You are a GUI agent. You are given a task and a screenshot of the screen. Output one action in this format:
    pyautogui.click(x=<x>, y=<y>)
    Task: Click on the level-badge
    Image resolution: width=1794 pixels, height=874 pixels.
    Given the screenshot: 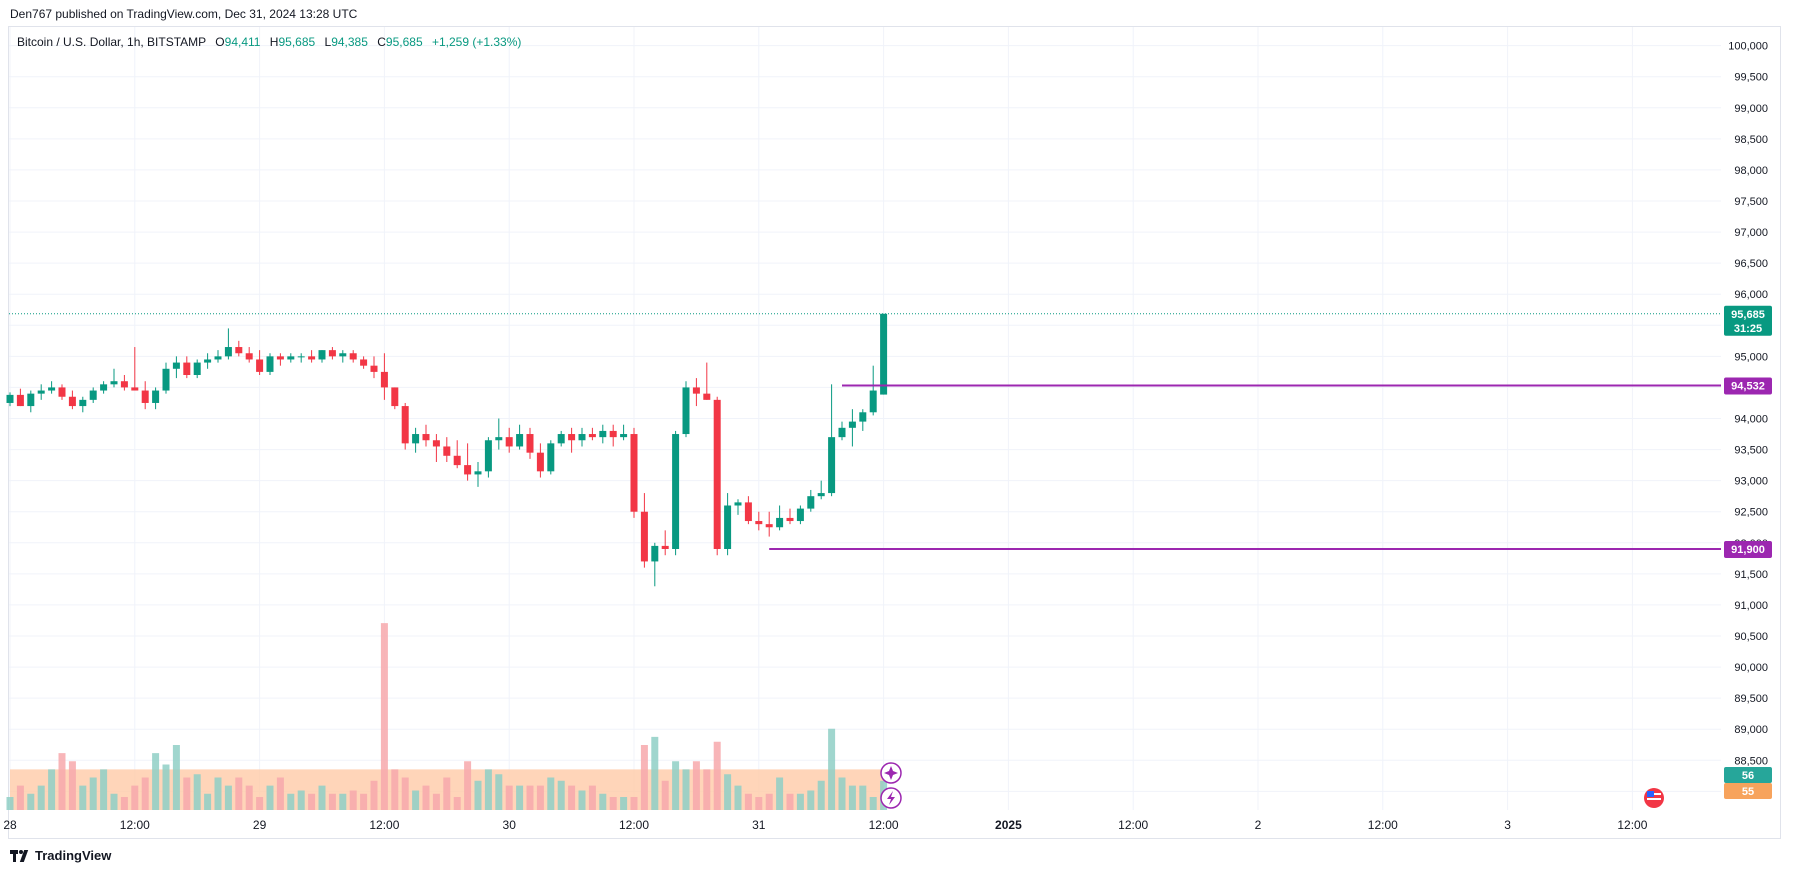 What is the action you would take?
    pyautogui.click(x=1748, y=386)
    